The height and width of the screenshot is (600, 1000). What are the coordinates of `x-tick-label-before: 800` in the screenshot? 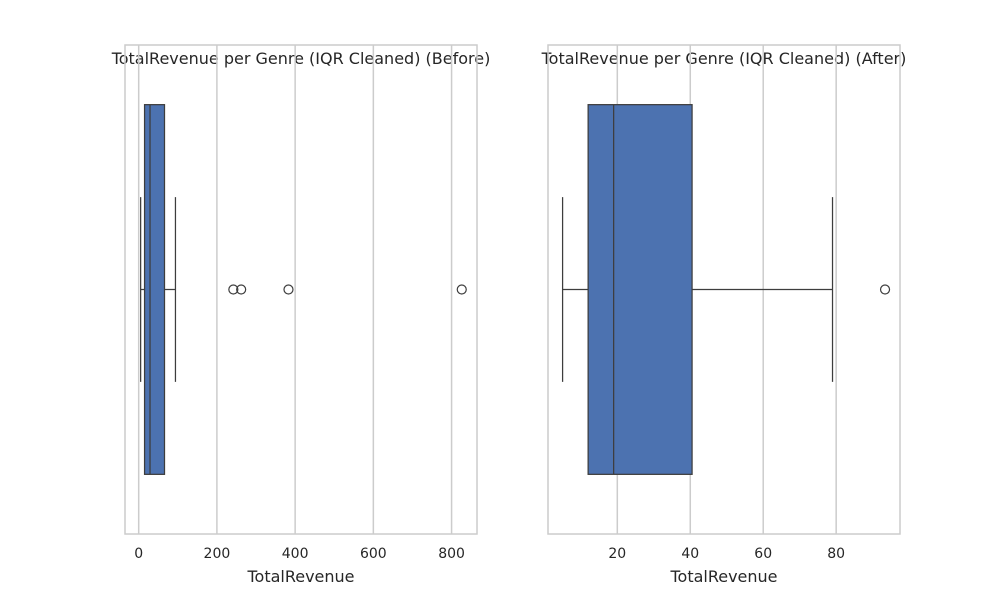 It's located at (451, 554).